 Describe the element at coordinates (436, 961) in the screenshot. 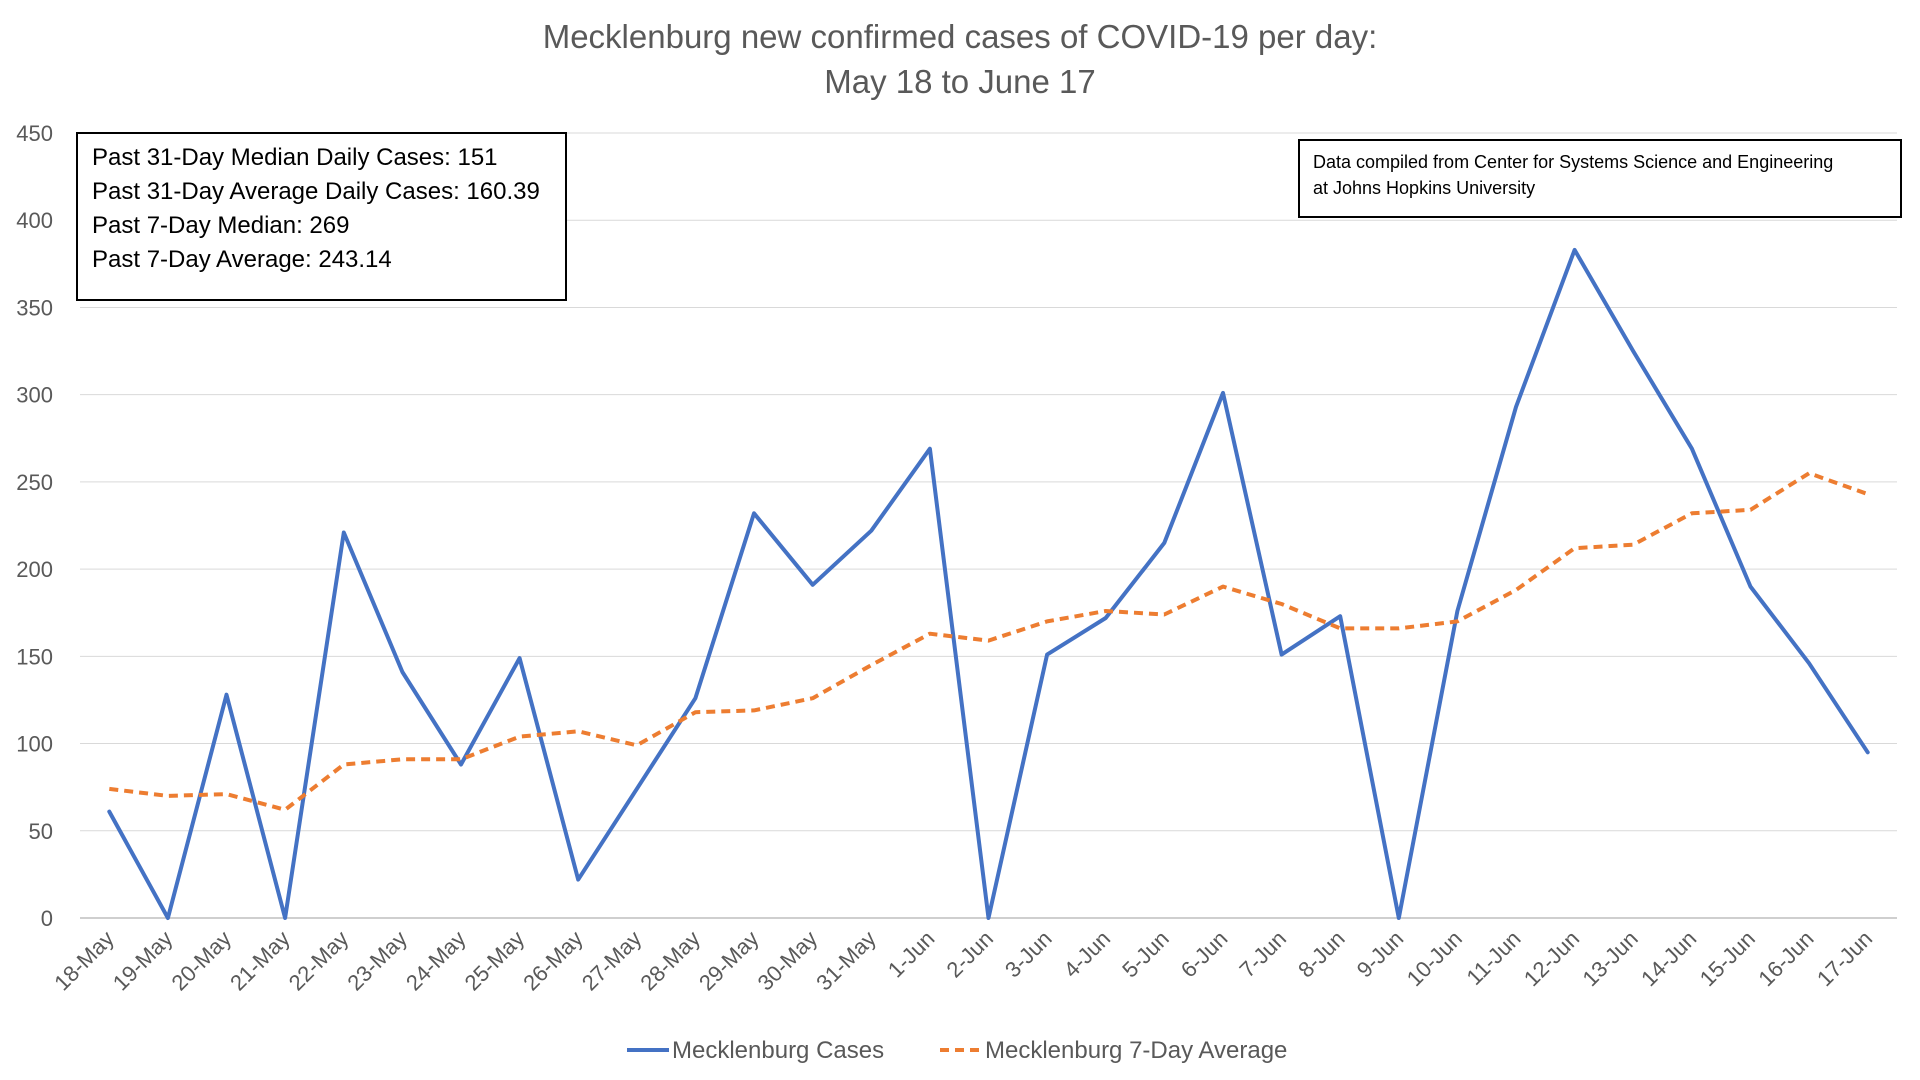

I see `x-tick-label: 24-May` at that location.